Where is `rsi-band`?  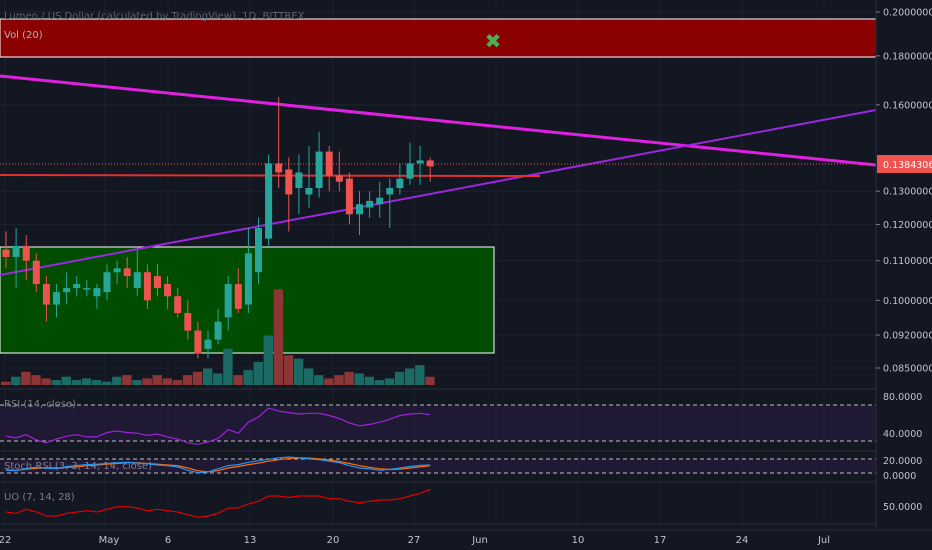 rsi-band is located at coordinates (438, 423).